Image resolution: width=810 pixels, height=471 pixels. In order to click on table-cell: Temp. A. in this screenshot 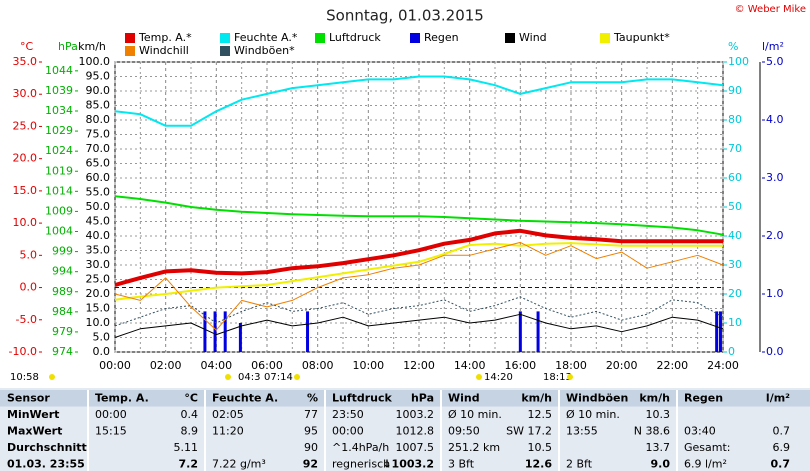, I will do `click(122, 397)`.